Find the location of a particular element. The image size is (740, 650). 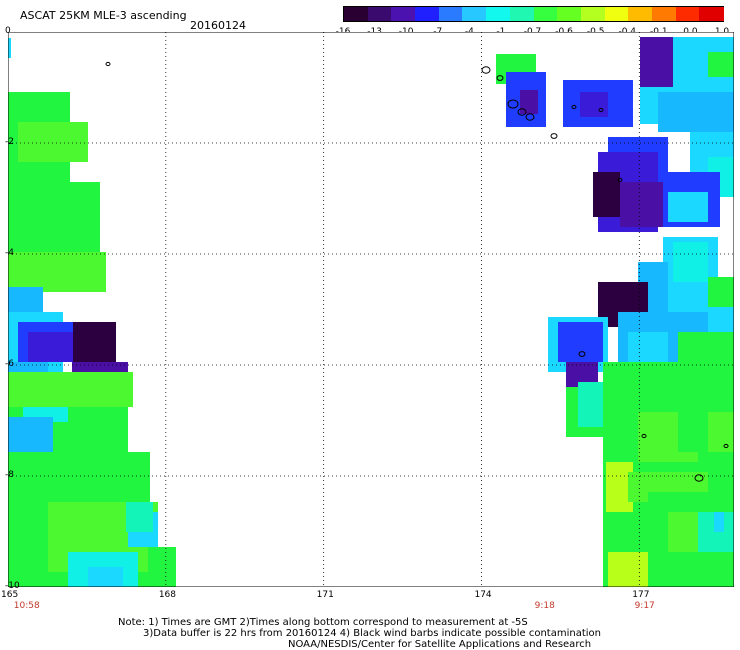

y-tick-label: -2 is located at coordinates (9, 142).